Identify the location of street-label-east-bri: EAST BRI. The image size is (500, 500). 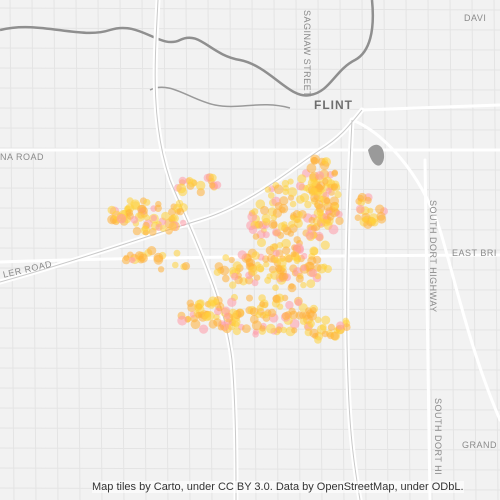
(474, 253).